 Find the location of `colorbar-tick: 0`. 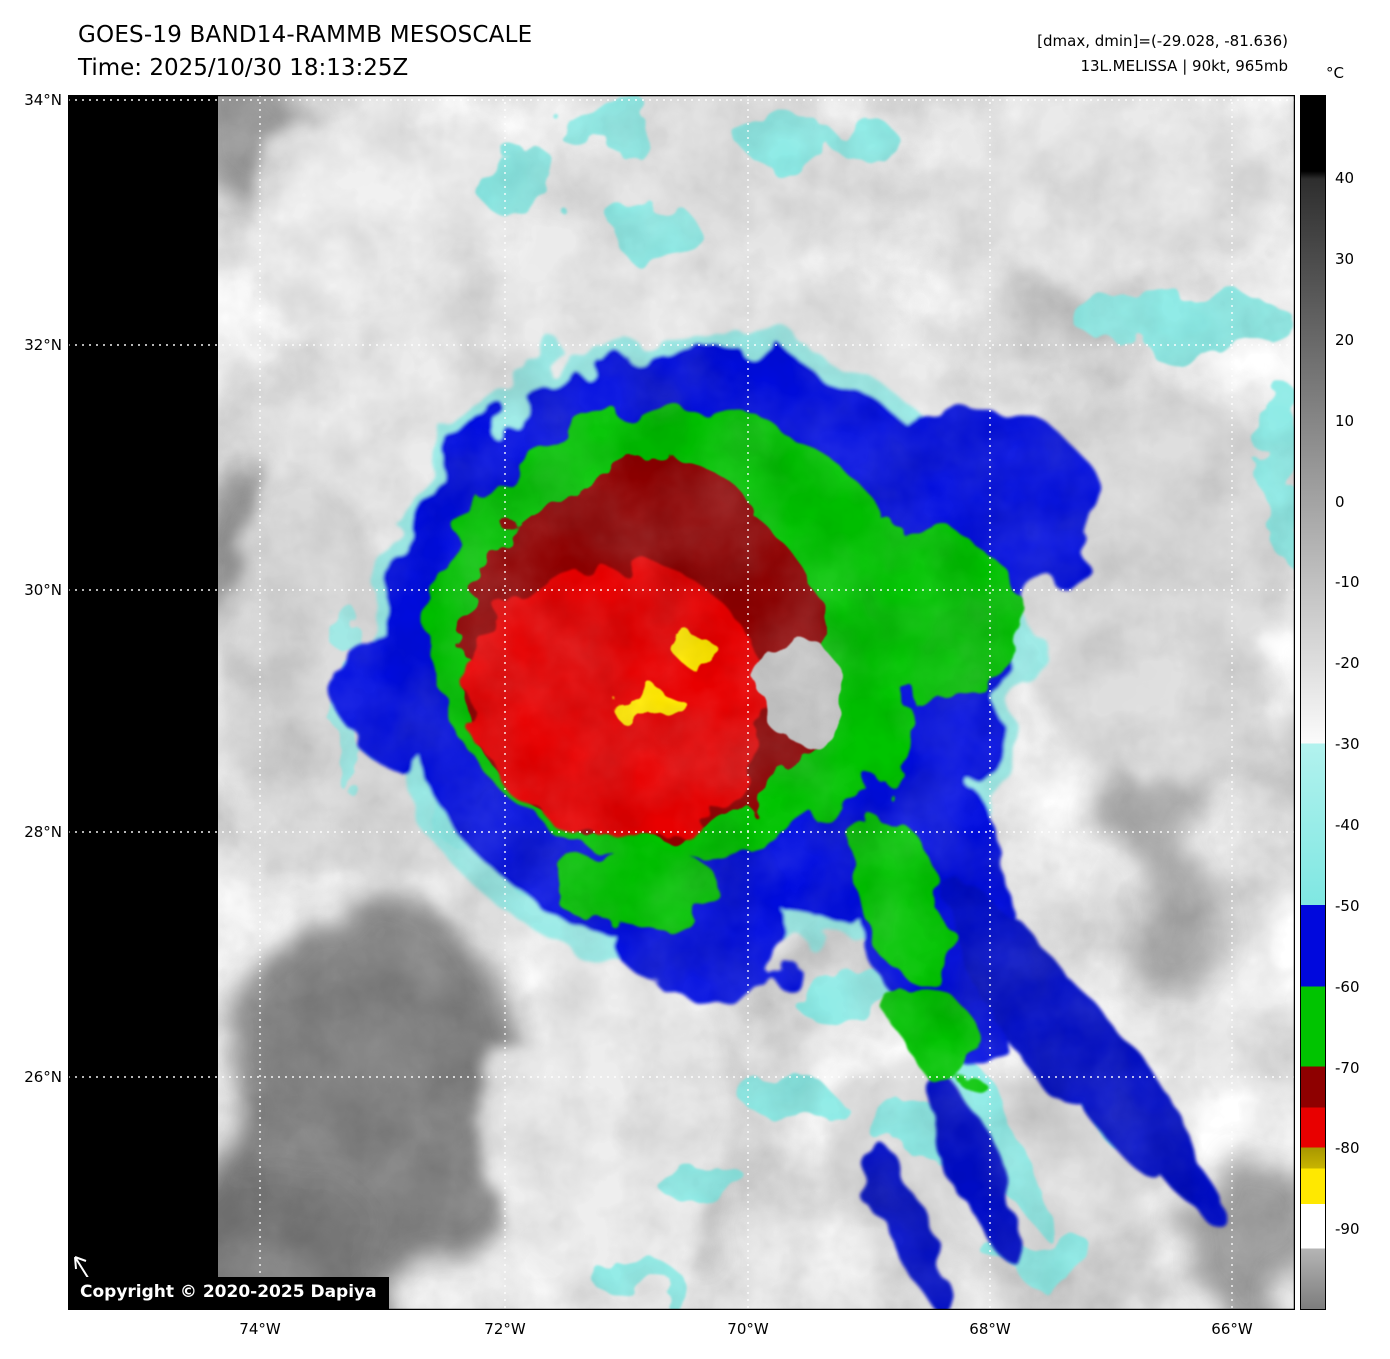

colorbar-tick: 0 is located at coordinates (1340, 502).